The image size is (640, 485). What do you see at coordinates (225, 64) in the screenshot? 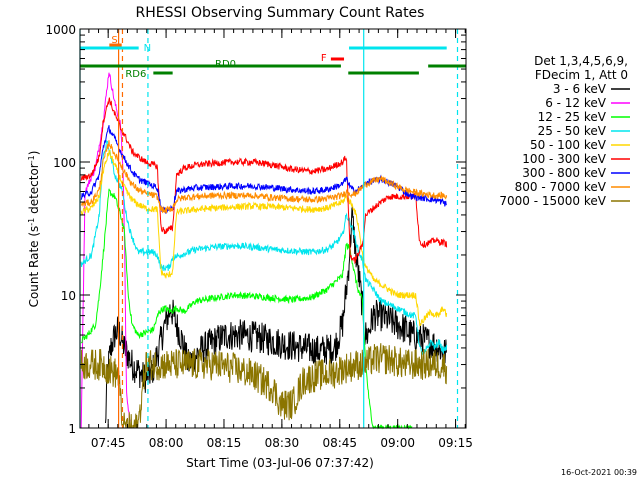
I see `flag-rd0-label: RD0` at bounding box center [225, 64].